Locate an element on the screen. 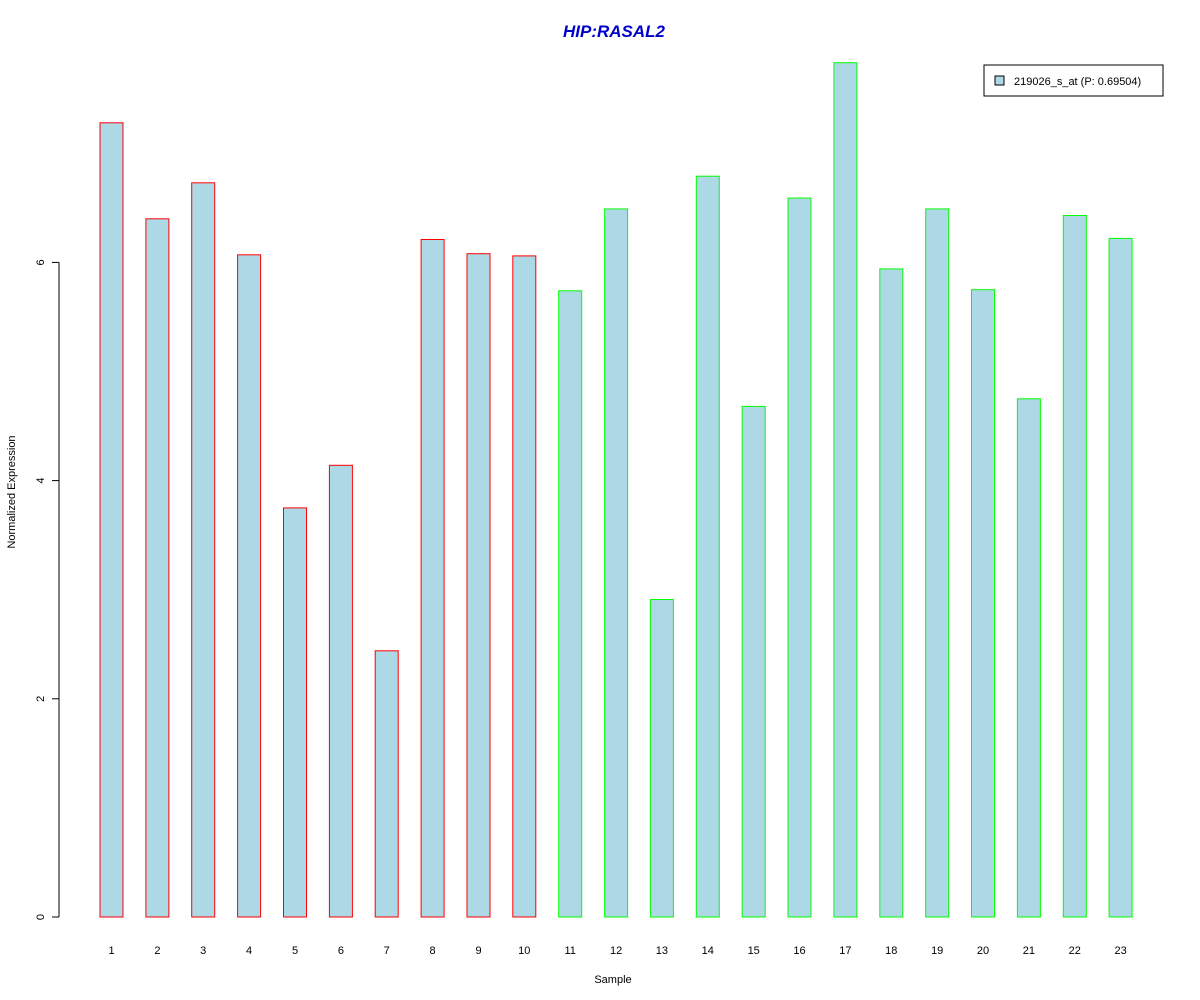 The height and width of the screenshot is (1000, 1200). x-tick-label: 16 is located at coordinates (799, 951).